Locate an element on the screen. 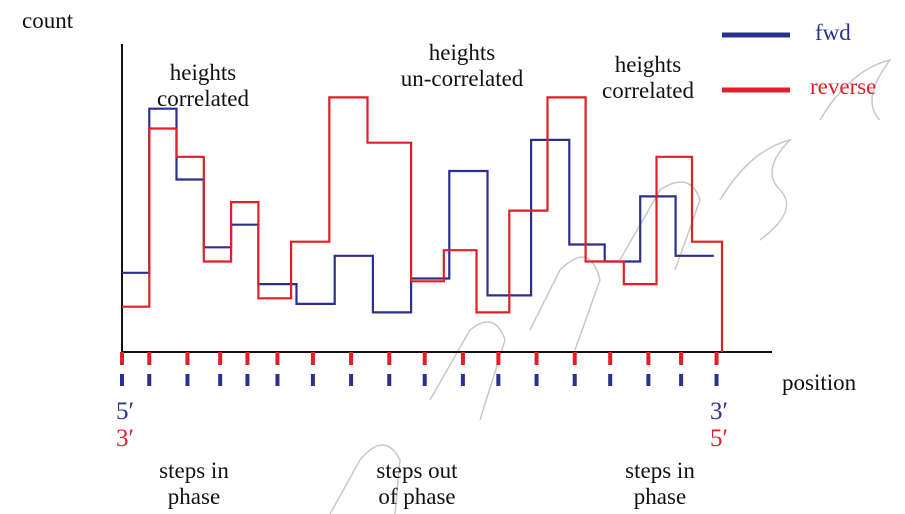 The width and height of the screenshot is (905, 514). annotation-bottom-left: steps in phase is located at coordinates (194, 484).